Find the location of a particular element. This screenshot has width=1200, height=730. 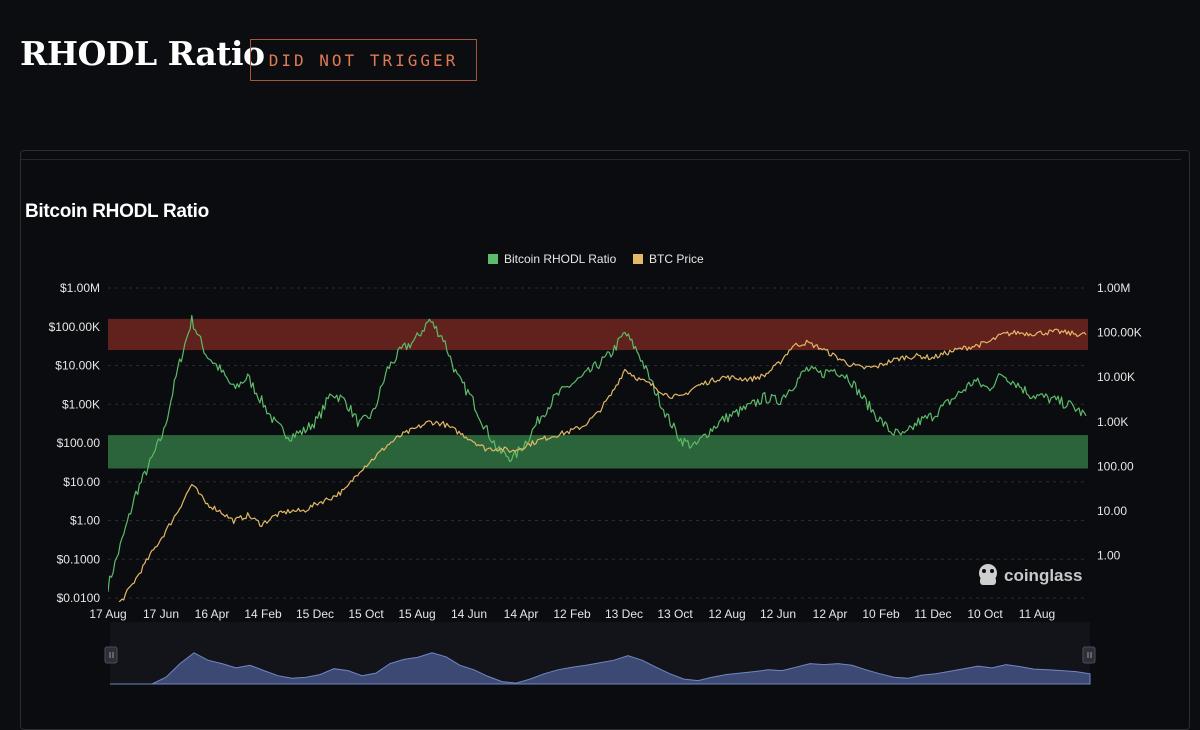

x-tick-label: 11 Aug is located at coordinates (1037, 614).